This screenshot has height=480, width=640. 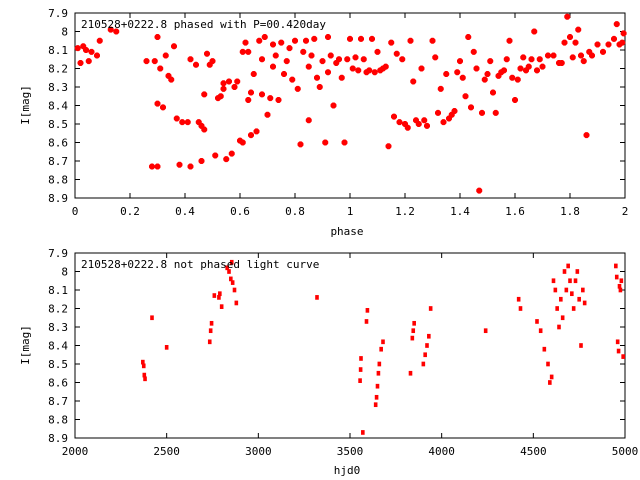 I want to click on y-tick-label: 8.1, so click(x=58, y=290).